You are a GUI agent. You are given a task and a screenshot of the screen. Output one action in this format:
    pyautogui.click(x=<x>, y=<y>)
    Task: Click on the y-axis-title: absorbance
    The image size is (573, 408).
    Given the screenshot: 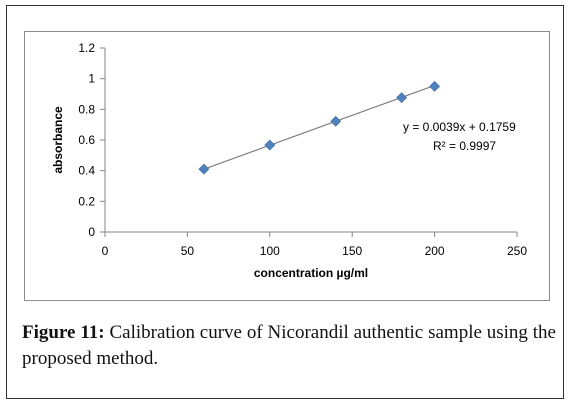 What is the action you would take?
    pyautogui.click(x=58, y=140)
    